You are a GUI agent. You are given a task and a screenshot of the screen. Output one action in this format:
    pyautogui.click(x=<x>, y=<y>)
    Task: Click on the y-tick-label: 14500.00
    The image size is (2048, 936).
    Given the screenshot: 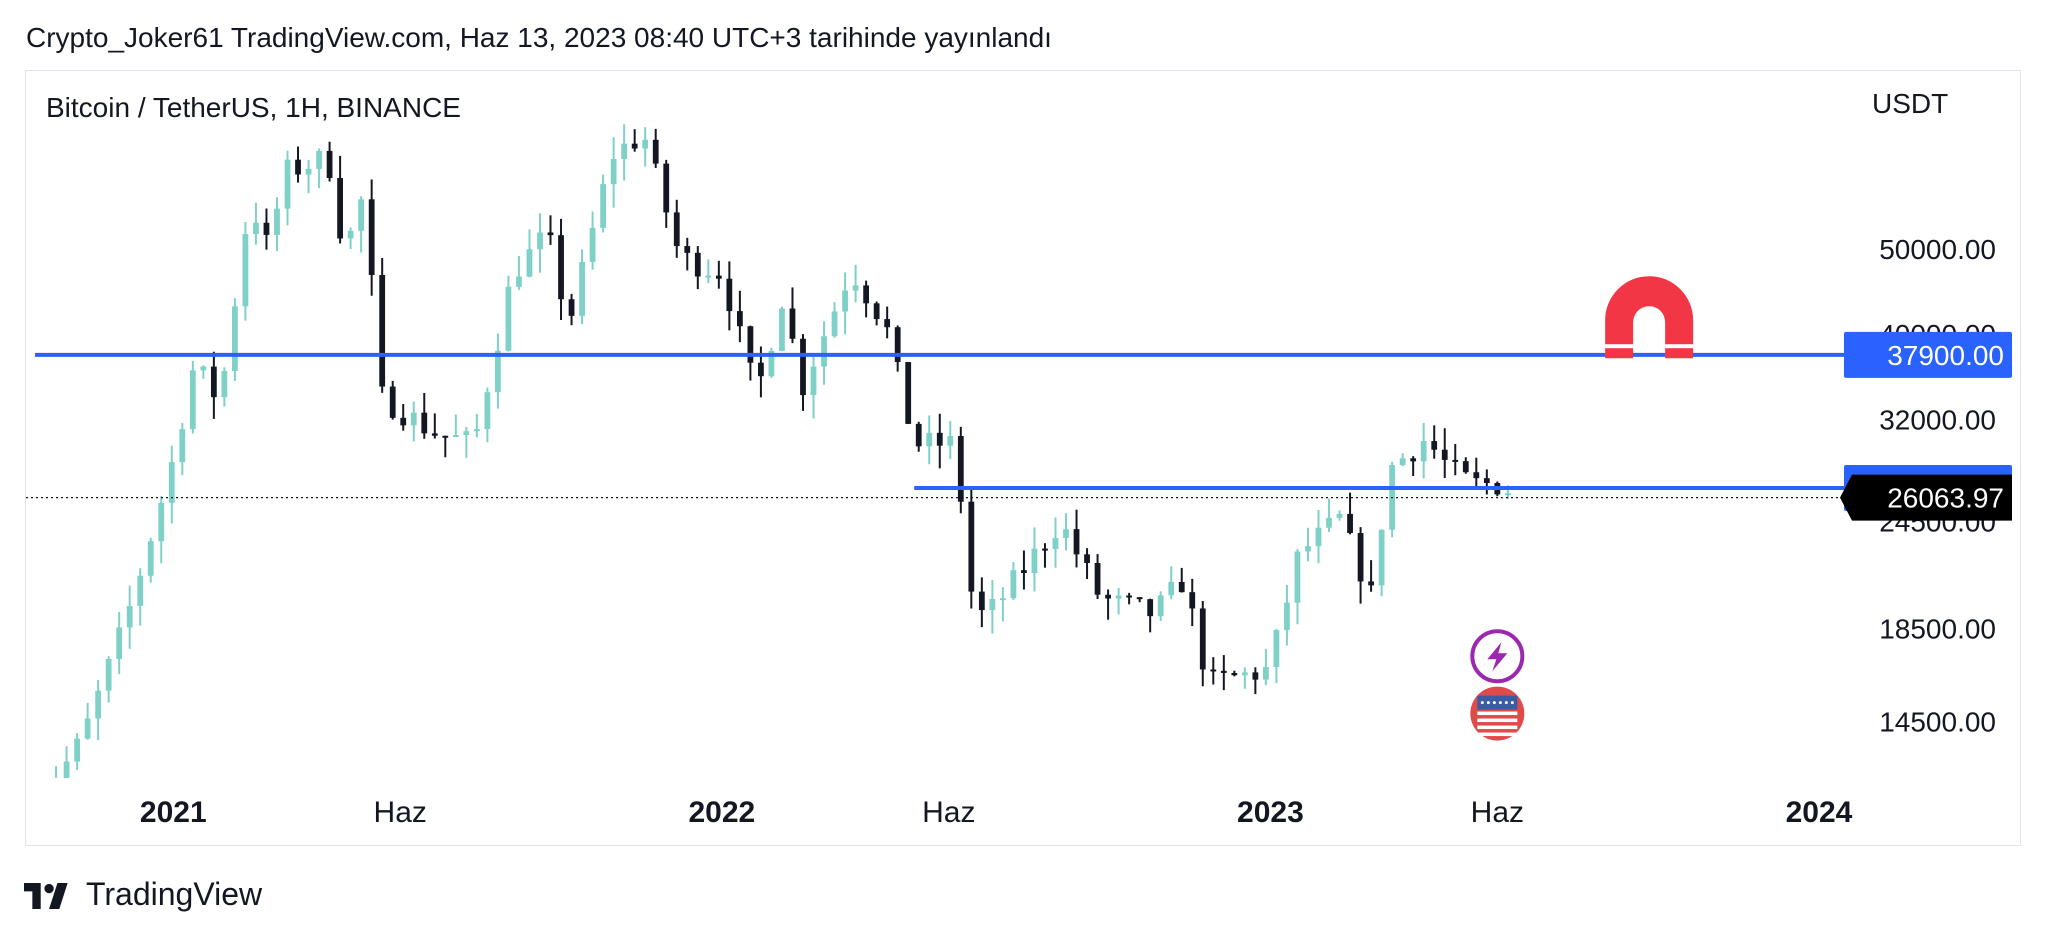 What is the action you would take?
    pyautogui.click(x=1937, y=721)
    